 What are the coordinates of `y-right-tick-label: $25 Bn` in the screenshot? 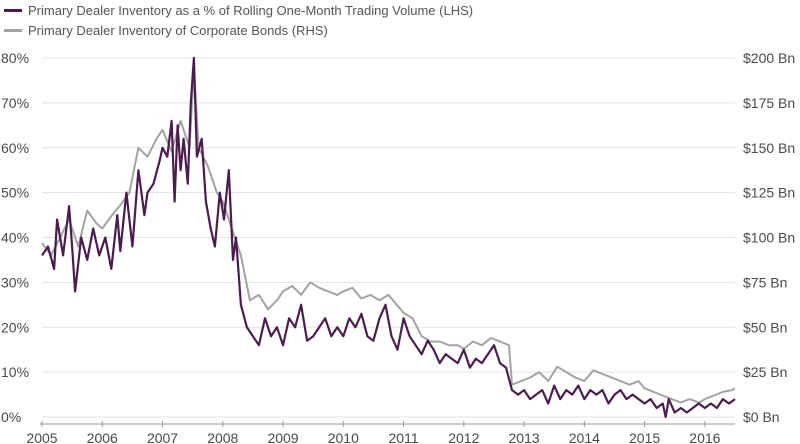 It's located at (765, 372).